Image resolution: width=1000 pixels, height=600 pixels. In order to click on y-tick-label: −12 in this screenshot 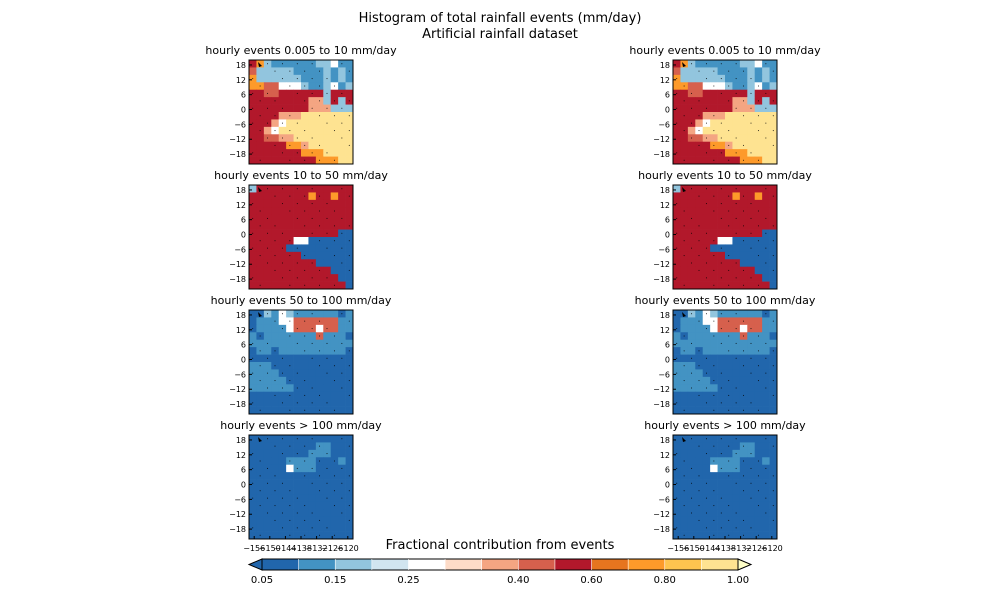, I will do `click(661, 514)`.